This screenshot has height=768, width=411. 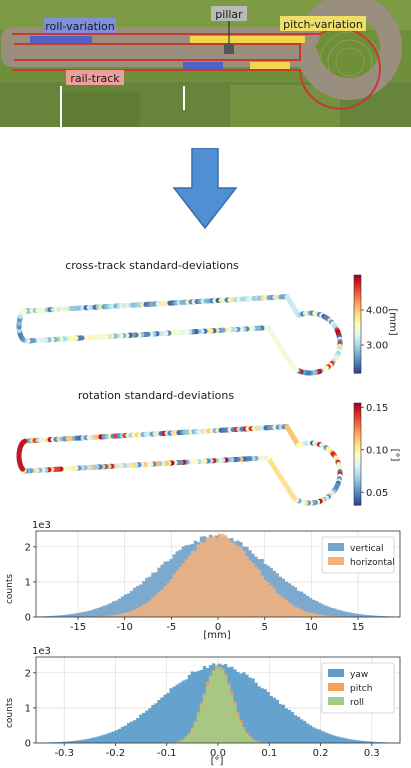 What do you see at coordinates (323, 24) in the screenshot?
I see `pitch-variation-label: pitch-variation` at bounding box center [323, 24].